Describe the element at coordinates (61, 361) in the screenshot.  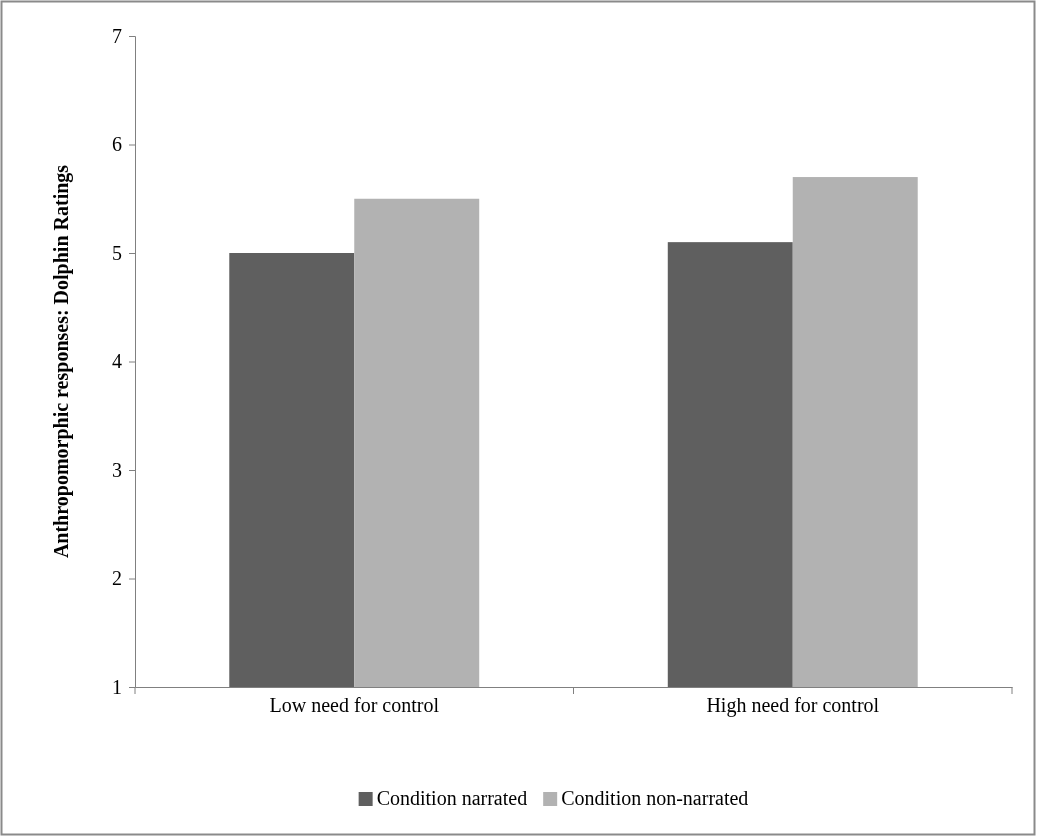
I see `y-axis-title: Anthropomorphic responses: Dolphin Ratings` at that location.